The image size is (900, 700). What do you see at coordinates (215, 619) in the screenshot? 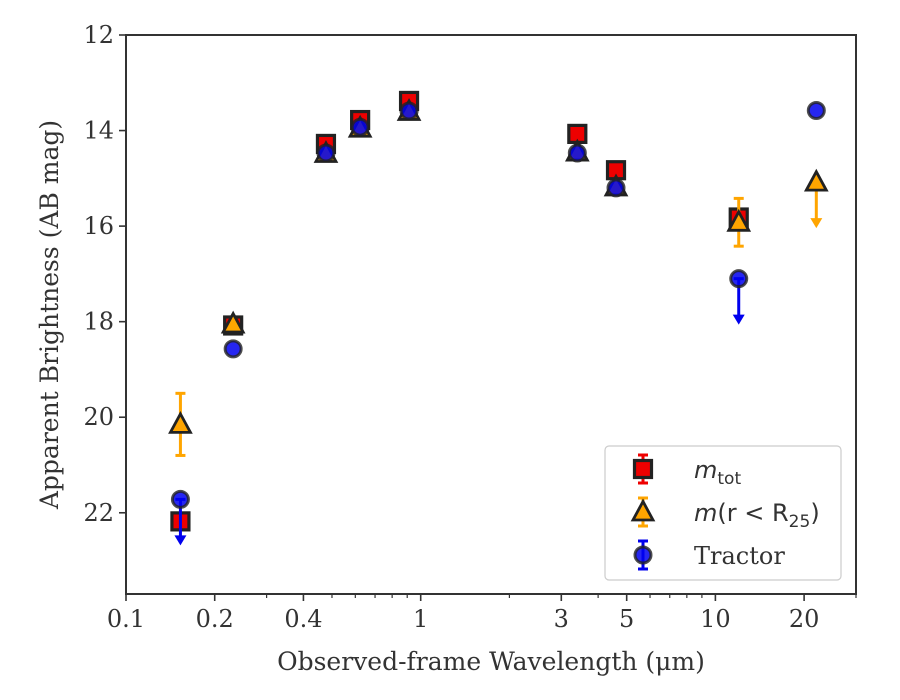
I see `x-tick-label: 0.2` at bounding box center [215, 619].